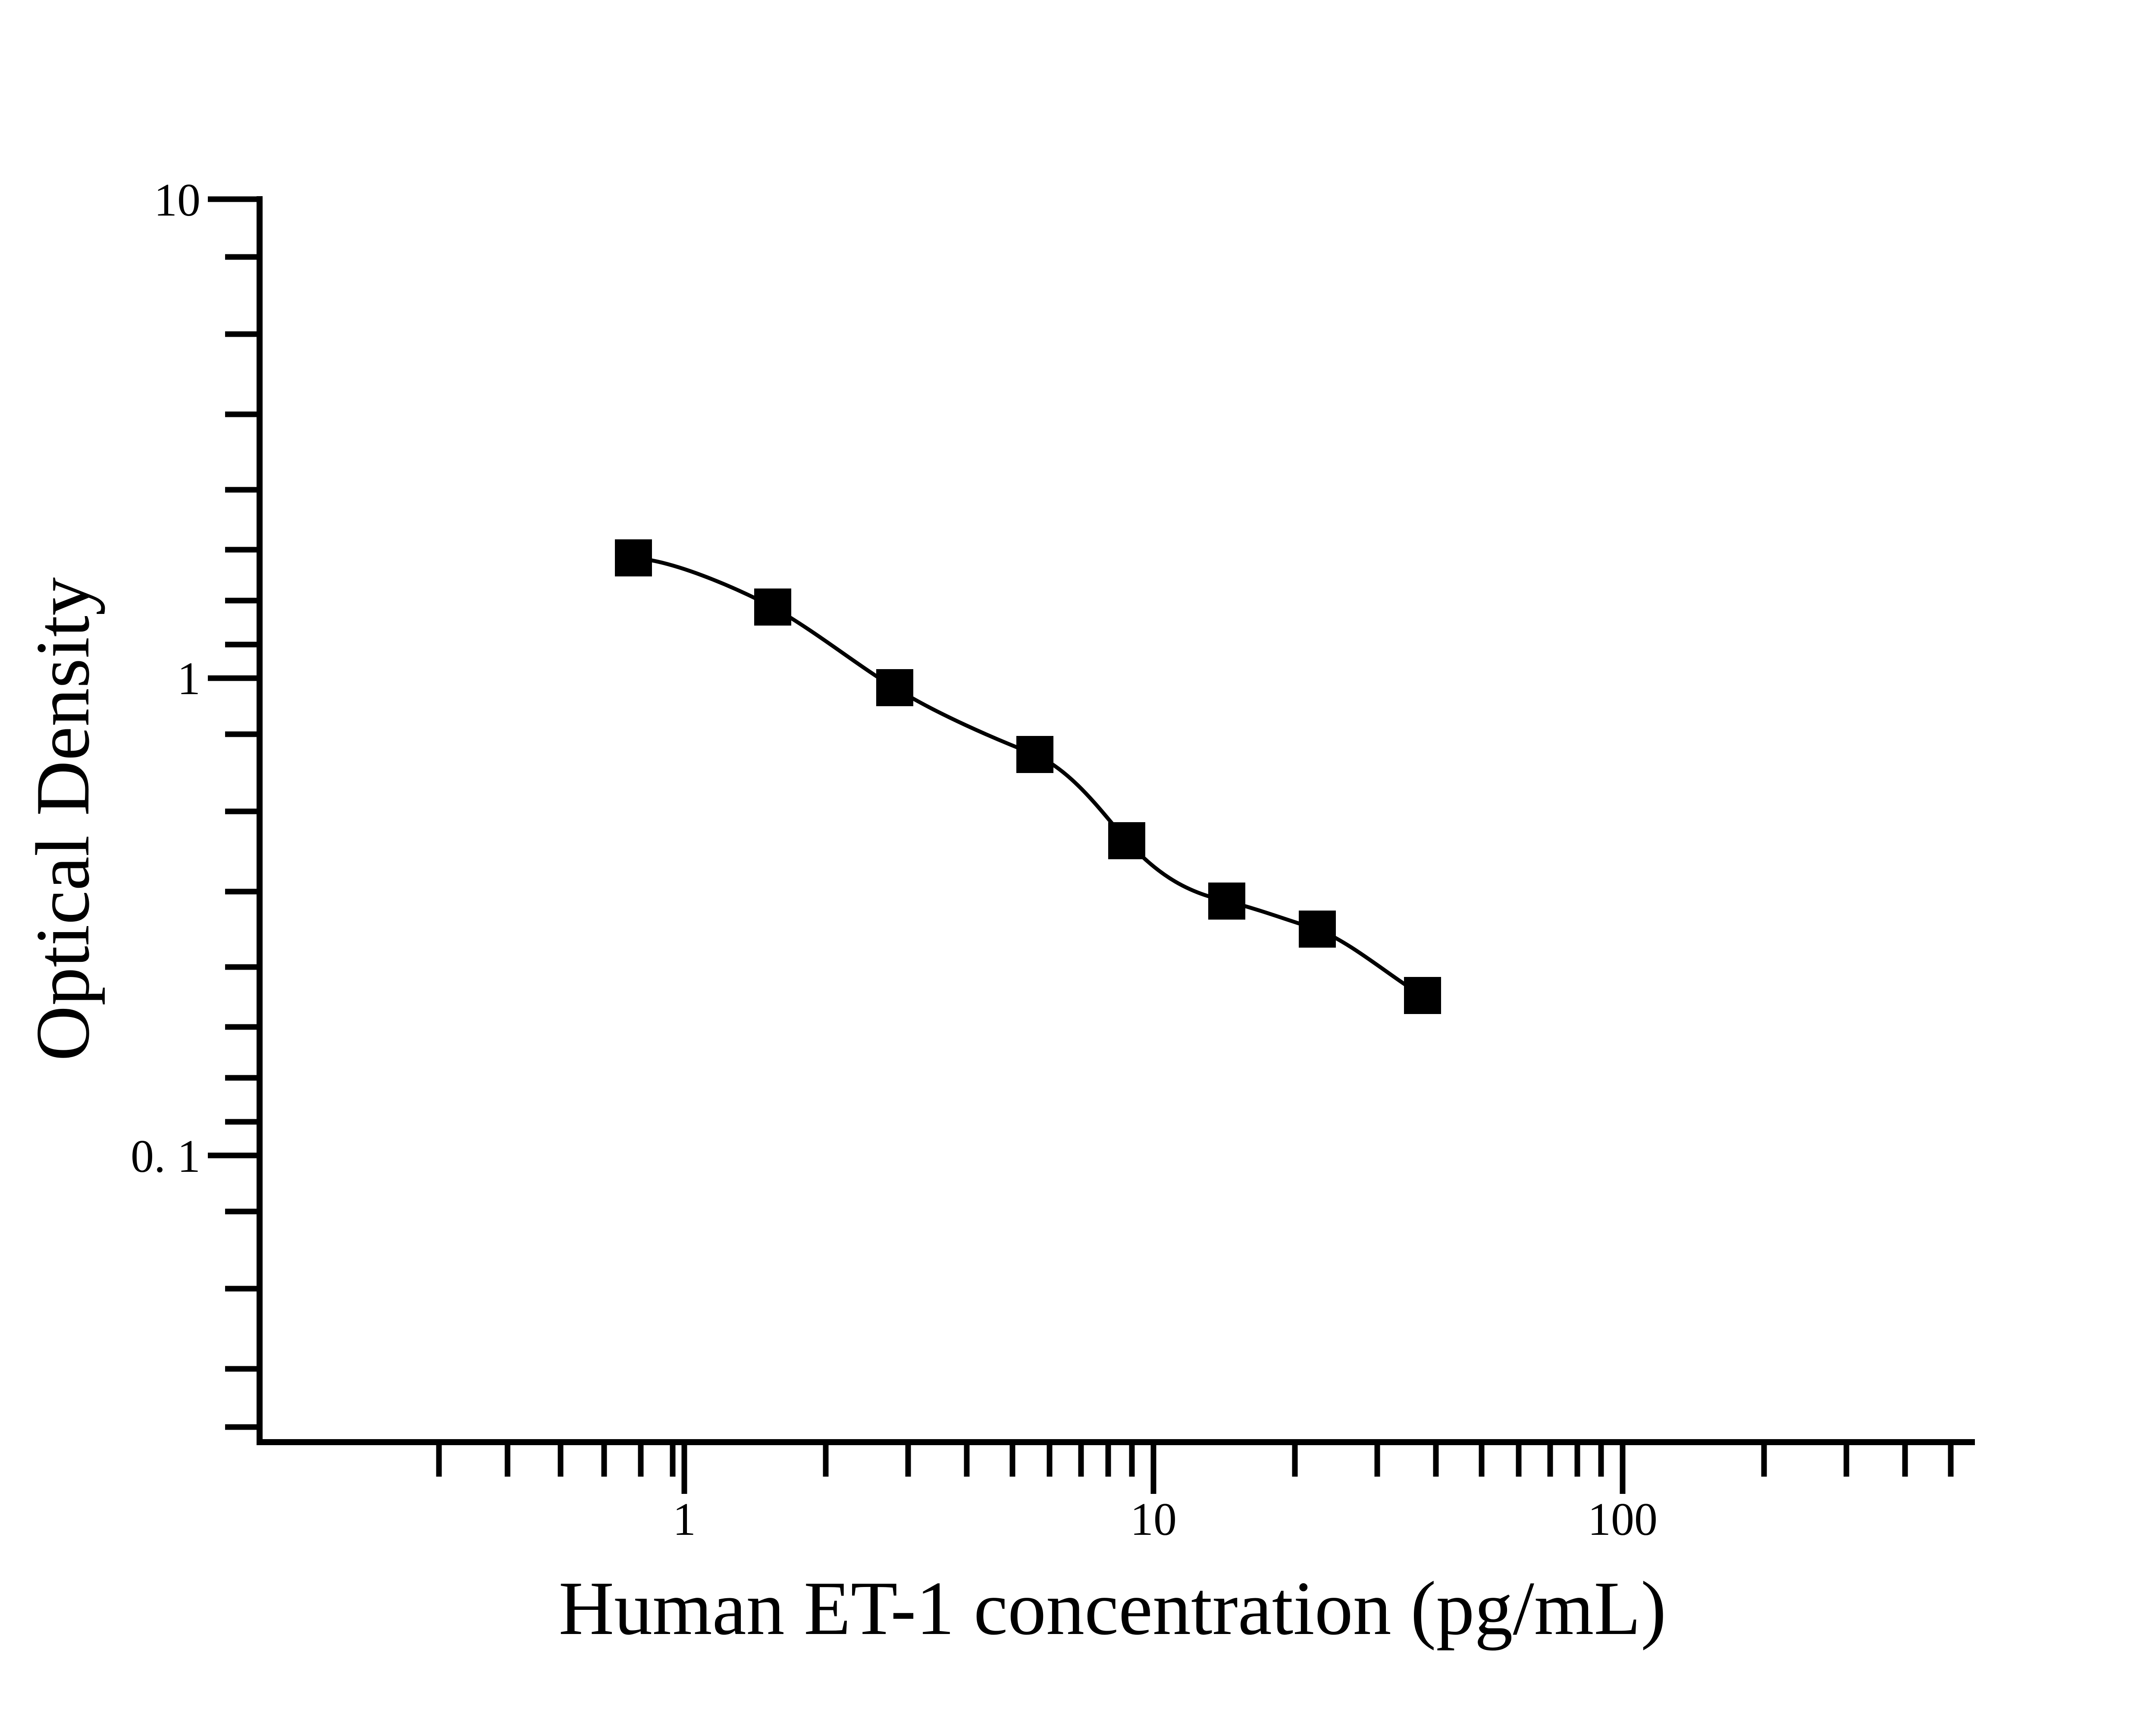 The width and height of the screenshot is (2156, 1731). I want to click on x-axis-title: Human ET-1 concentration (pg/mL), so click(1113, 1608).